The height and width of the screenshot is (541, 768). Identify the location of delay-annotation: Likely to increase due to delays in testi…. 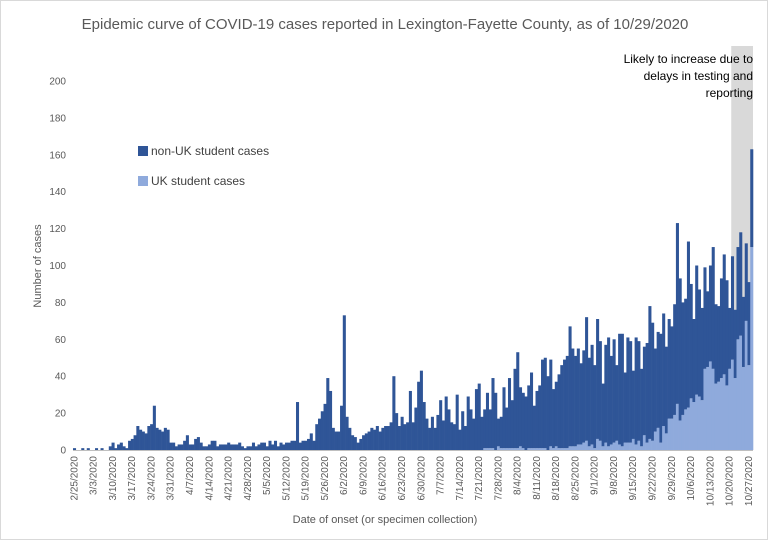
(689, 76).